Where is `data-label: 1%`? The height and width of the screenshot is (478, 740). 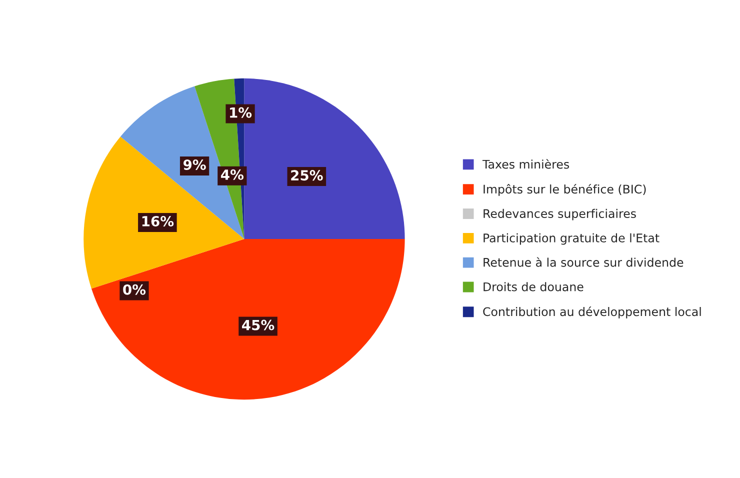
data-label: 1% is located at coordinates (241, 112).